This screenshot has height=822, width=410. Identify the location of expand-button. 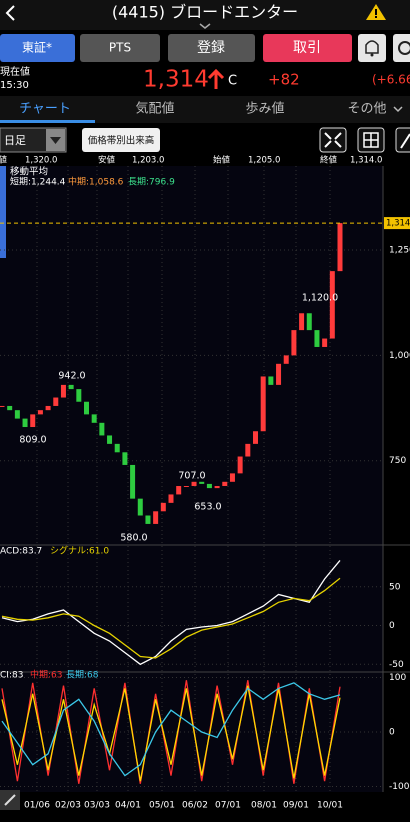
(333, 140).